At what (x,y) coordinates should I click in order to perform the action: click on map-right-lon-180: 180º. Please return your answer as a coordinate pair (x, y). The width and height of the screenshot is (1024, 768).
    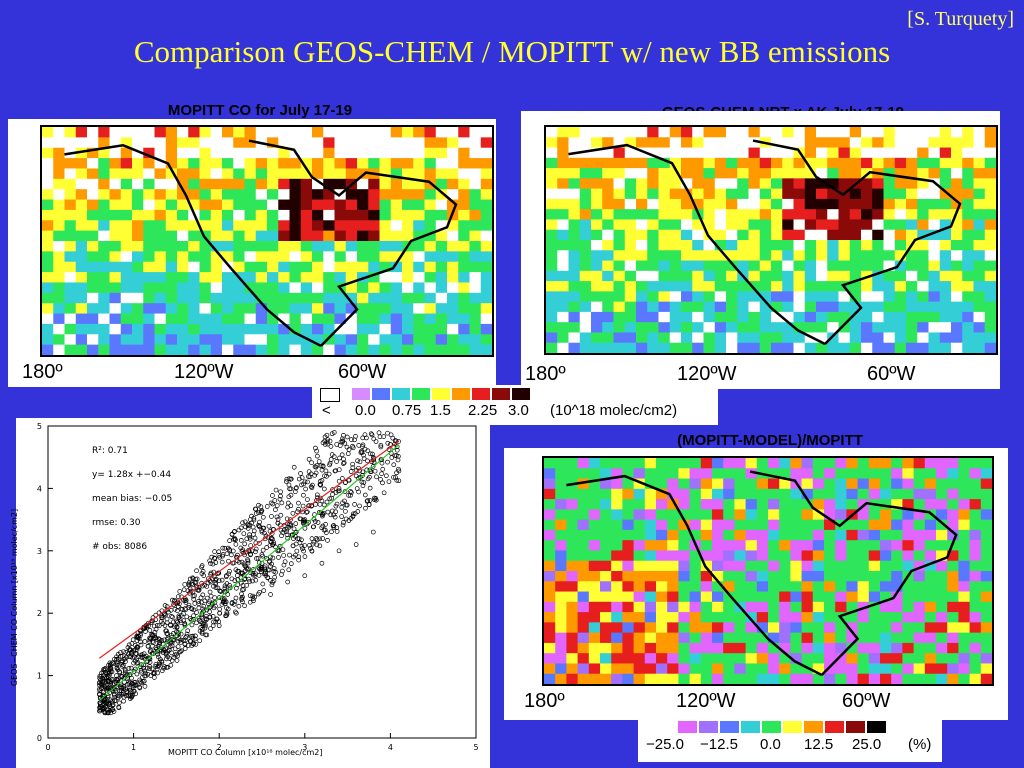
    Looking at the image, I should click on (545, 374).